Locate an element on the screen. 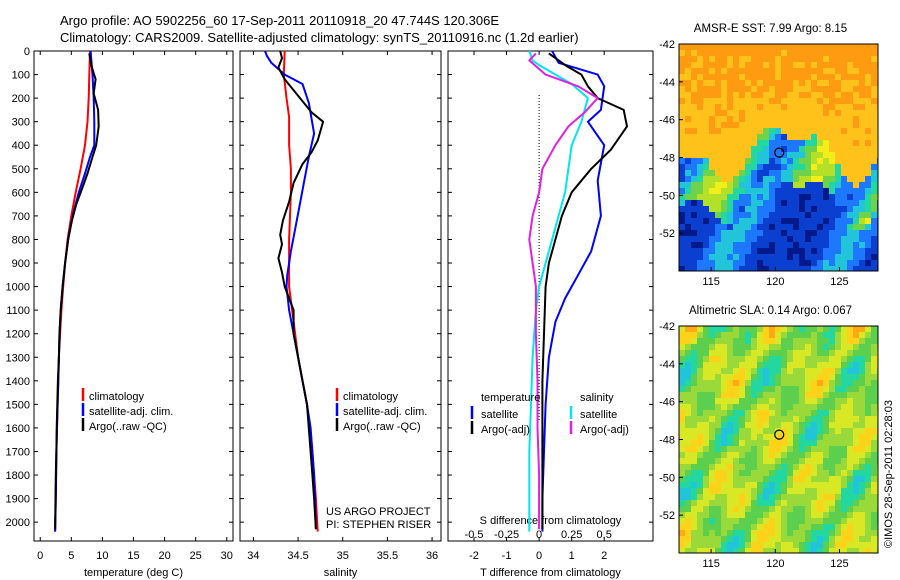 The image size is (900, 580). difference-xtick-label: -2 is located at coordinates (474, 556).